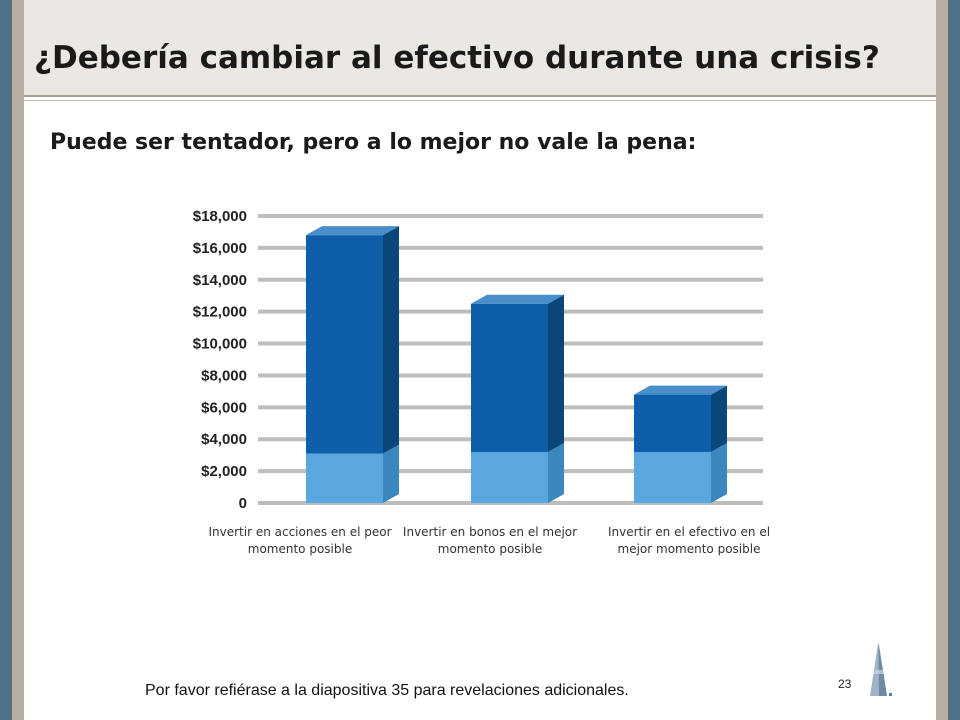  What do you see at coordinates (224, 407) in the screenshot?
I see `y-tick-label: $6,000` at bounding box center [224, 407].